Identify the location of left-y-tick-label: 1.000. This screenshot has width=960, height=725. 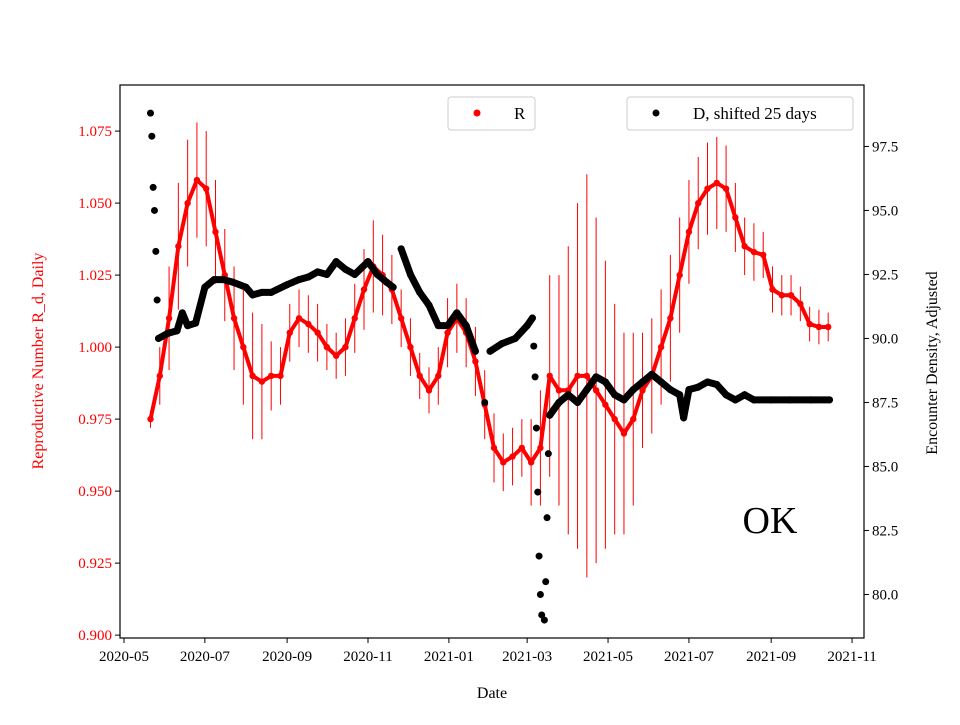
(95, 348).